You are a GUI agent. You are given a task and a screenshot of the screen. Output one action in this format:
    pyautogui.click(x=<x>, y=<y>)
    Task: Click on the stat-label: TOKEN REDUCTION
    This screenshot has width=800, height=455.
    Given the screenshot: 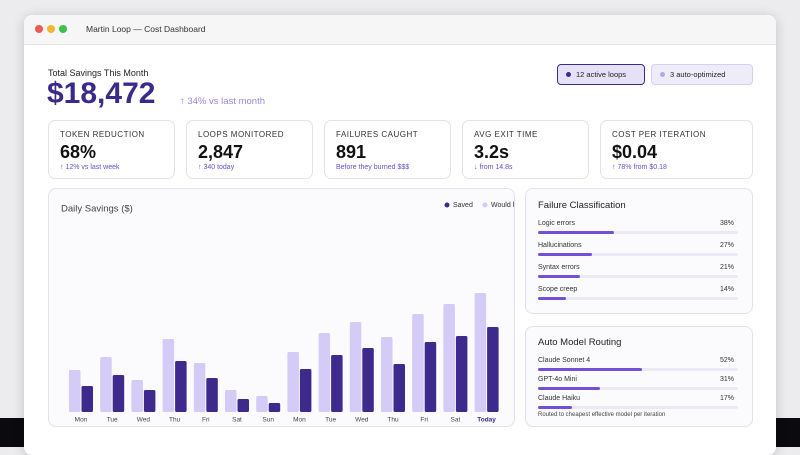 What is the action you would take?
    pyautogui.click(x=102, y=134)
    